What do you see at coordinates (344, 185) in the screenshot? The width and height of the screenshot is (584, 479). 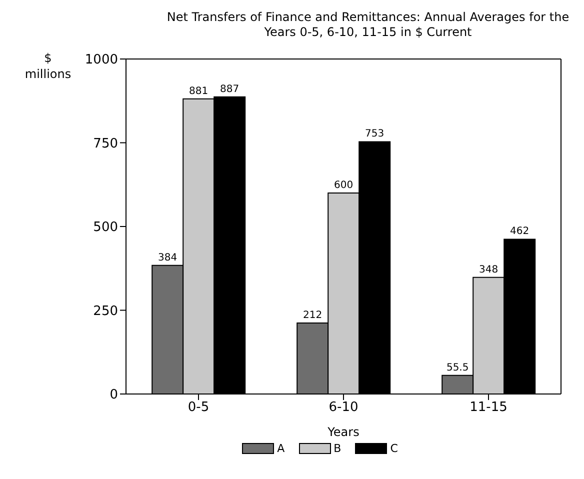 I see `data-label: 600` at bounding box center [344, 185].